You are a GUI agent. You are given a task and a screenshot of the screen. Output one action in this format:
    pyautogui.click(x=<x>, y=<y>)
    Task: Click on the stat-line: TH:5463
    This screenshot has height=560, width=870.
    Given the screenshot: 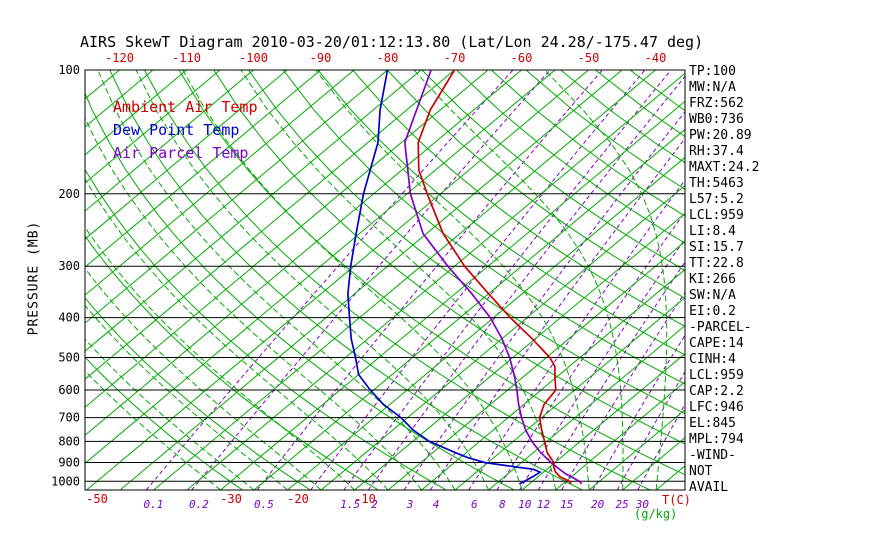 What is the action you would take?
    pyautogui.click(x=716, y=183)
    